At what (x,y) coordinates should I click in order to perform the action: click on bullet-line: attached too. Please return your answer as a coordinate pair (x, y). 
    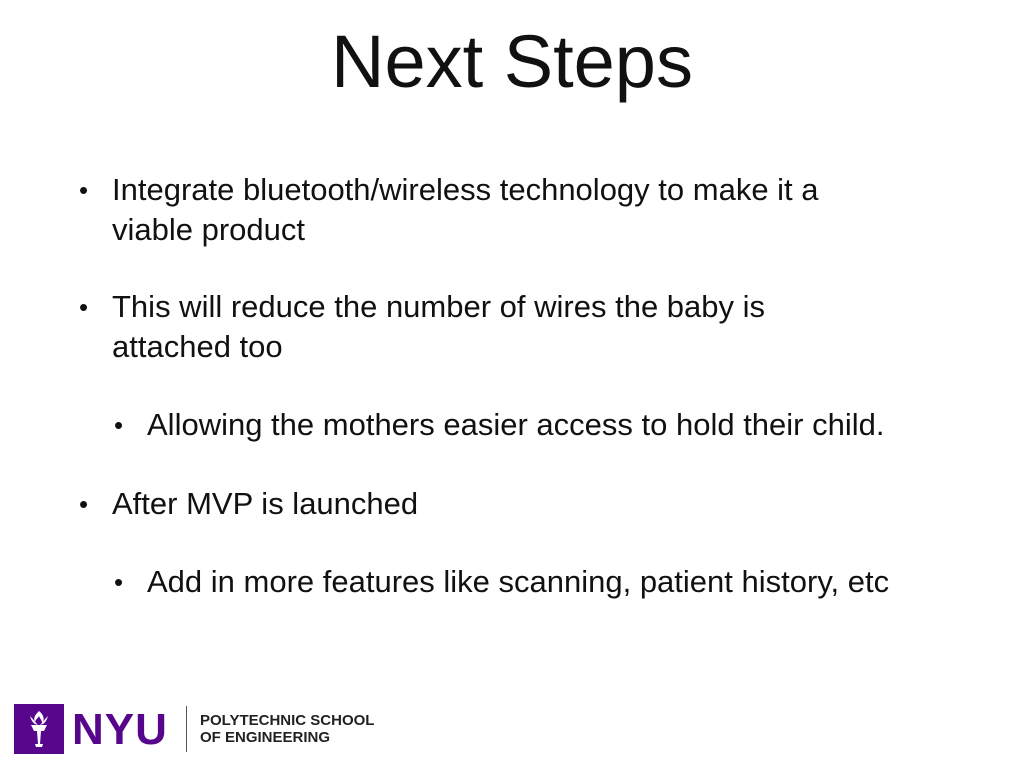
    Looking at the image, I should click on (197, 346).